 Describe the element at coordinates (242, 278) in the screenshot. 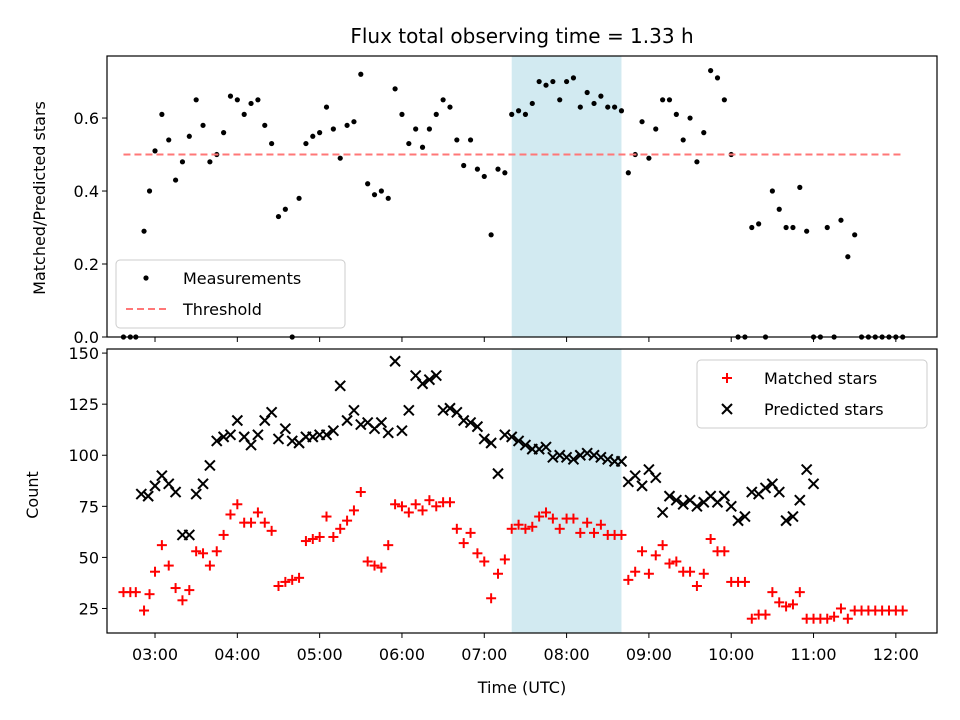

I see `legend-label: Measurements` at that location.